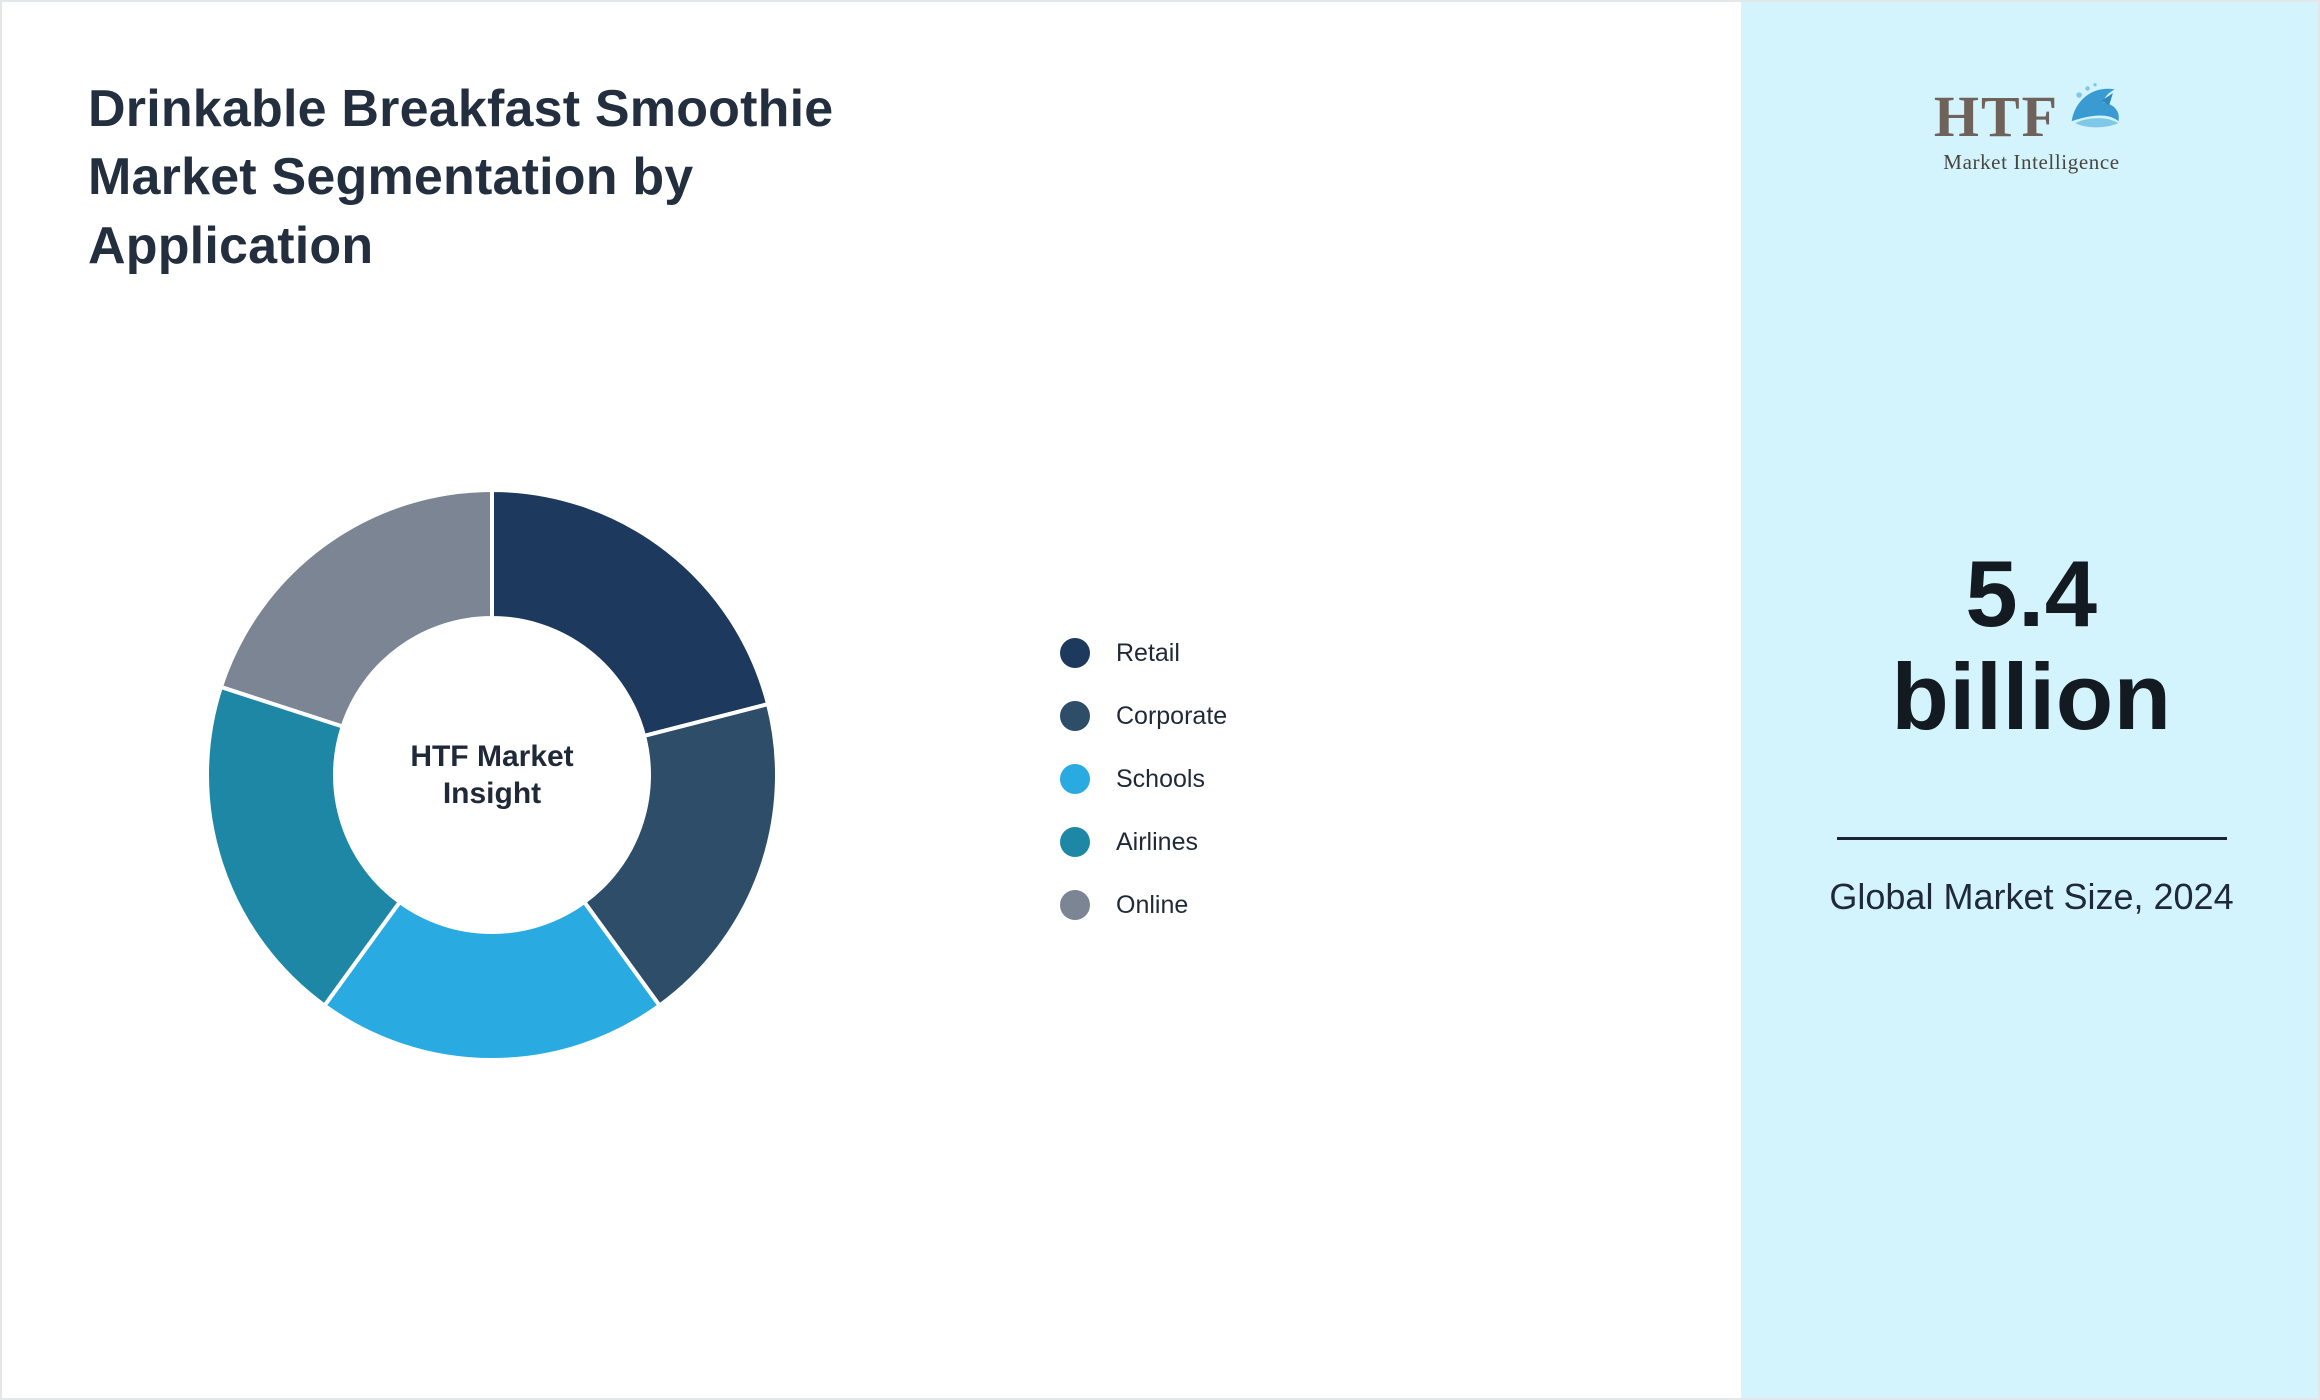  I want to click on legend-label-corporate: Corporate, so click(1172, 715).